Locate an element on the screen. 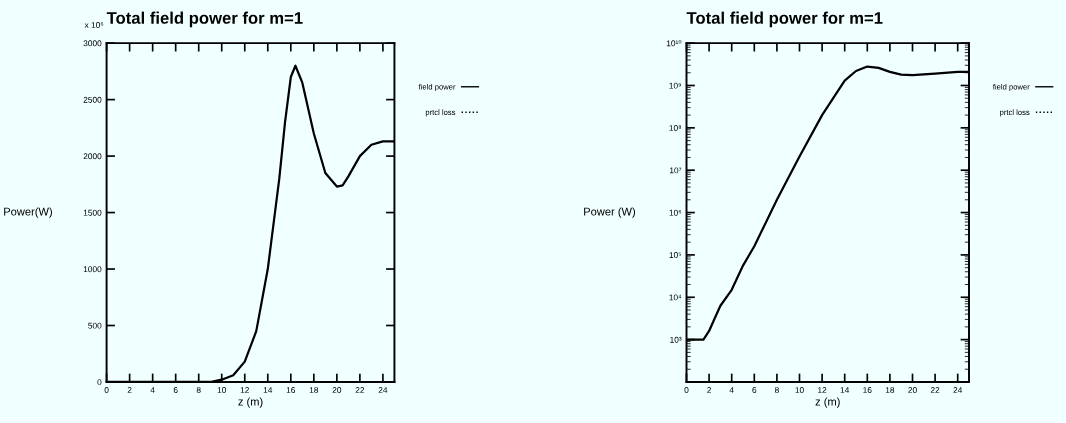 This screenshot has height=423, width=1066. y-tick-label: 1500 is located at coordinates (92, 212).